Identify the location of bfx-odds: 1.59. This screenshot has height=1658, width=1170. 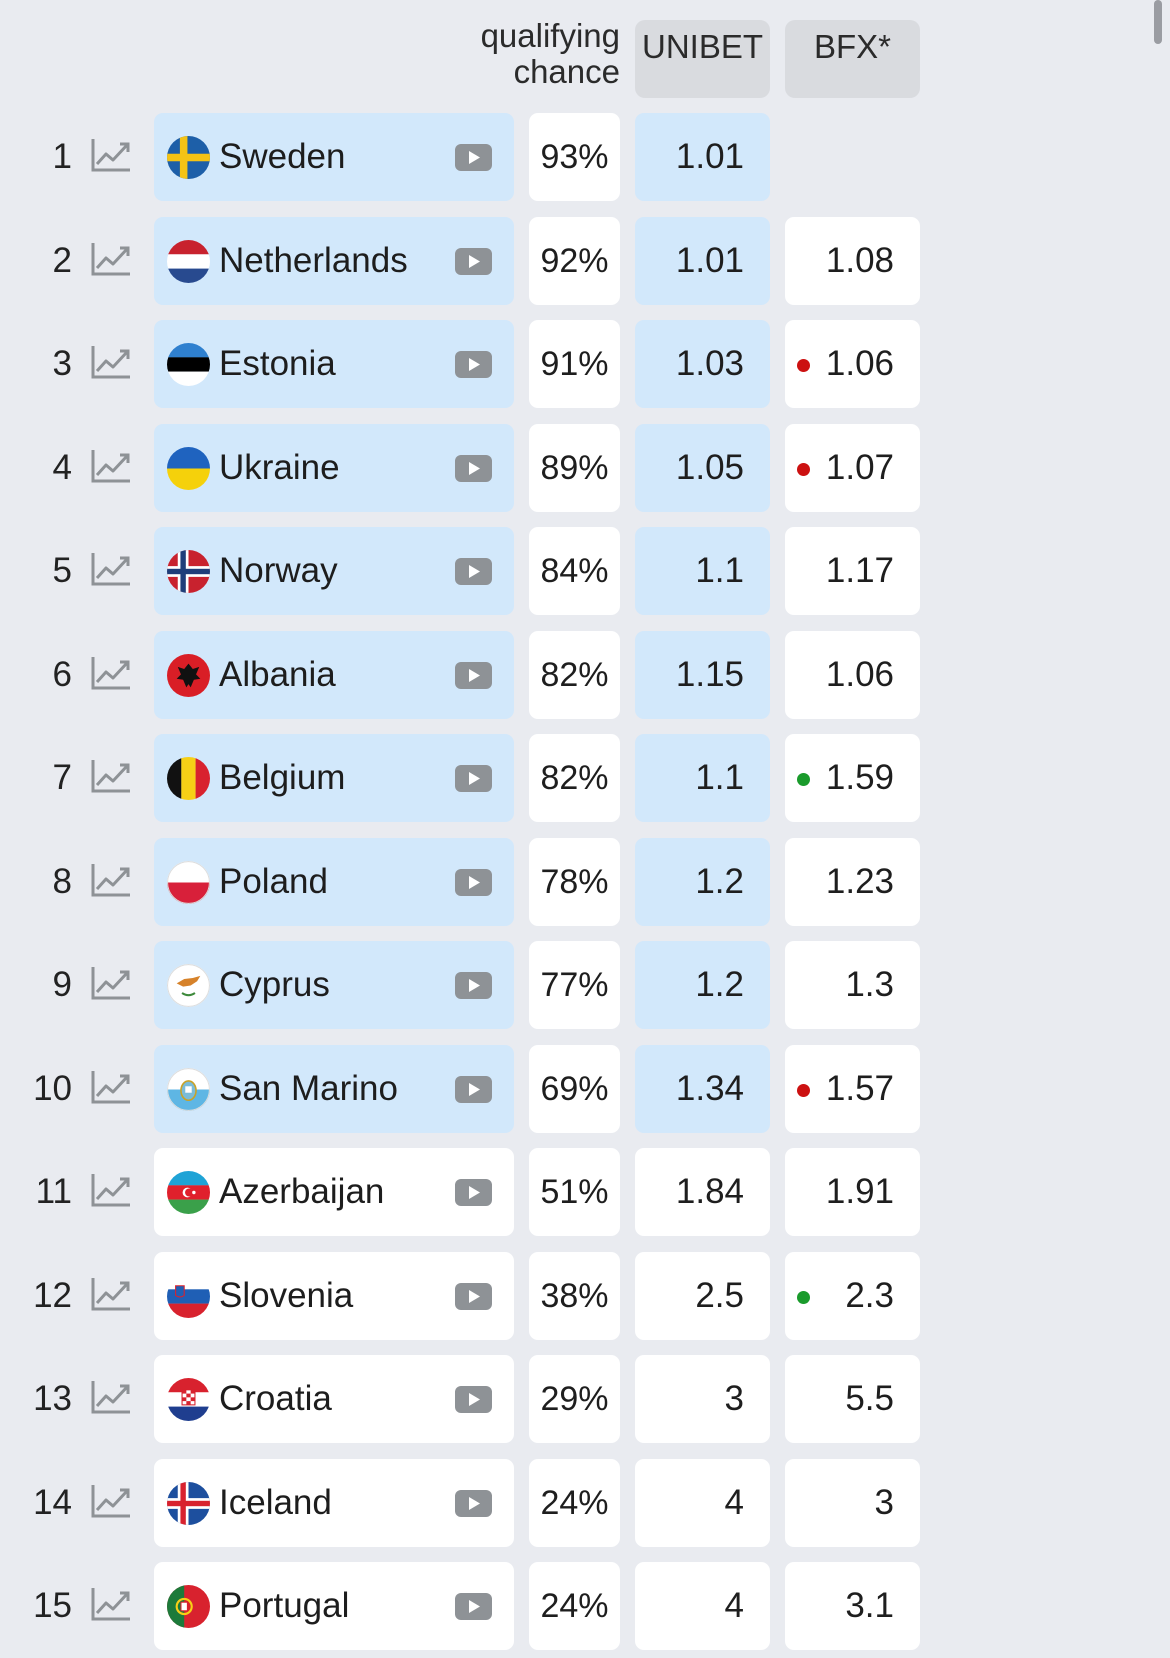
(852, 778).